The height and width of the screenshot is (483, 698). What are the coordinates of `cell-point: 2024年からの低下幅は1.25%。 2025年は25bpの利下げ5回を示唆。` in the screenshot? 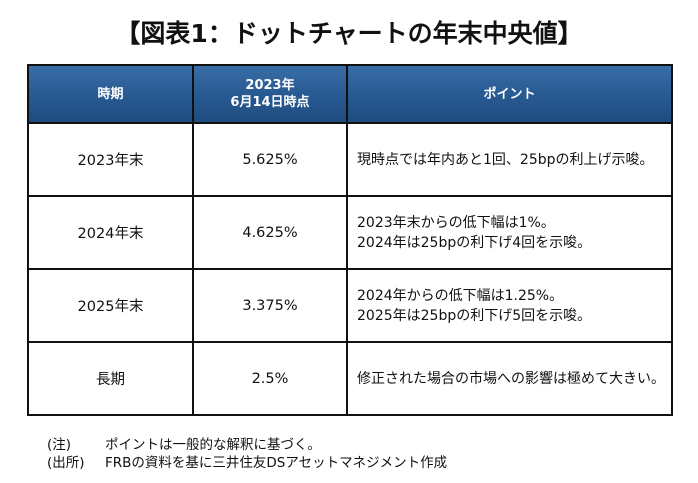 It's located at (509, 305).